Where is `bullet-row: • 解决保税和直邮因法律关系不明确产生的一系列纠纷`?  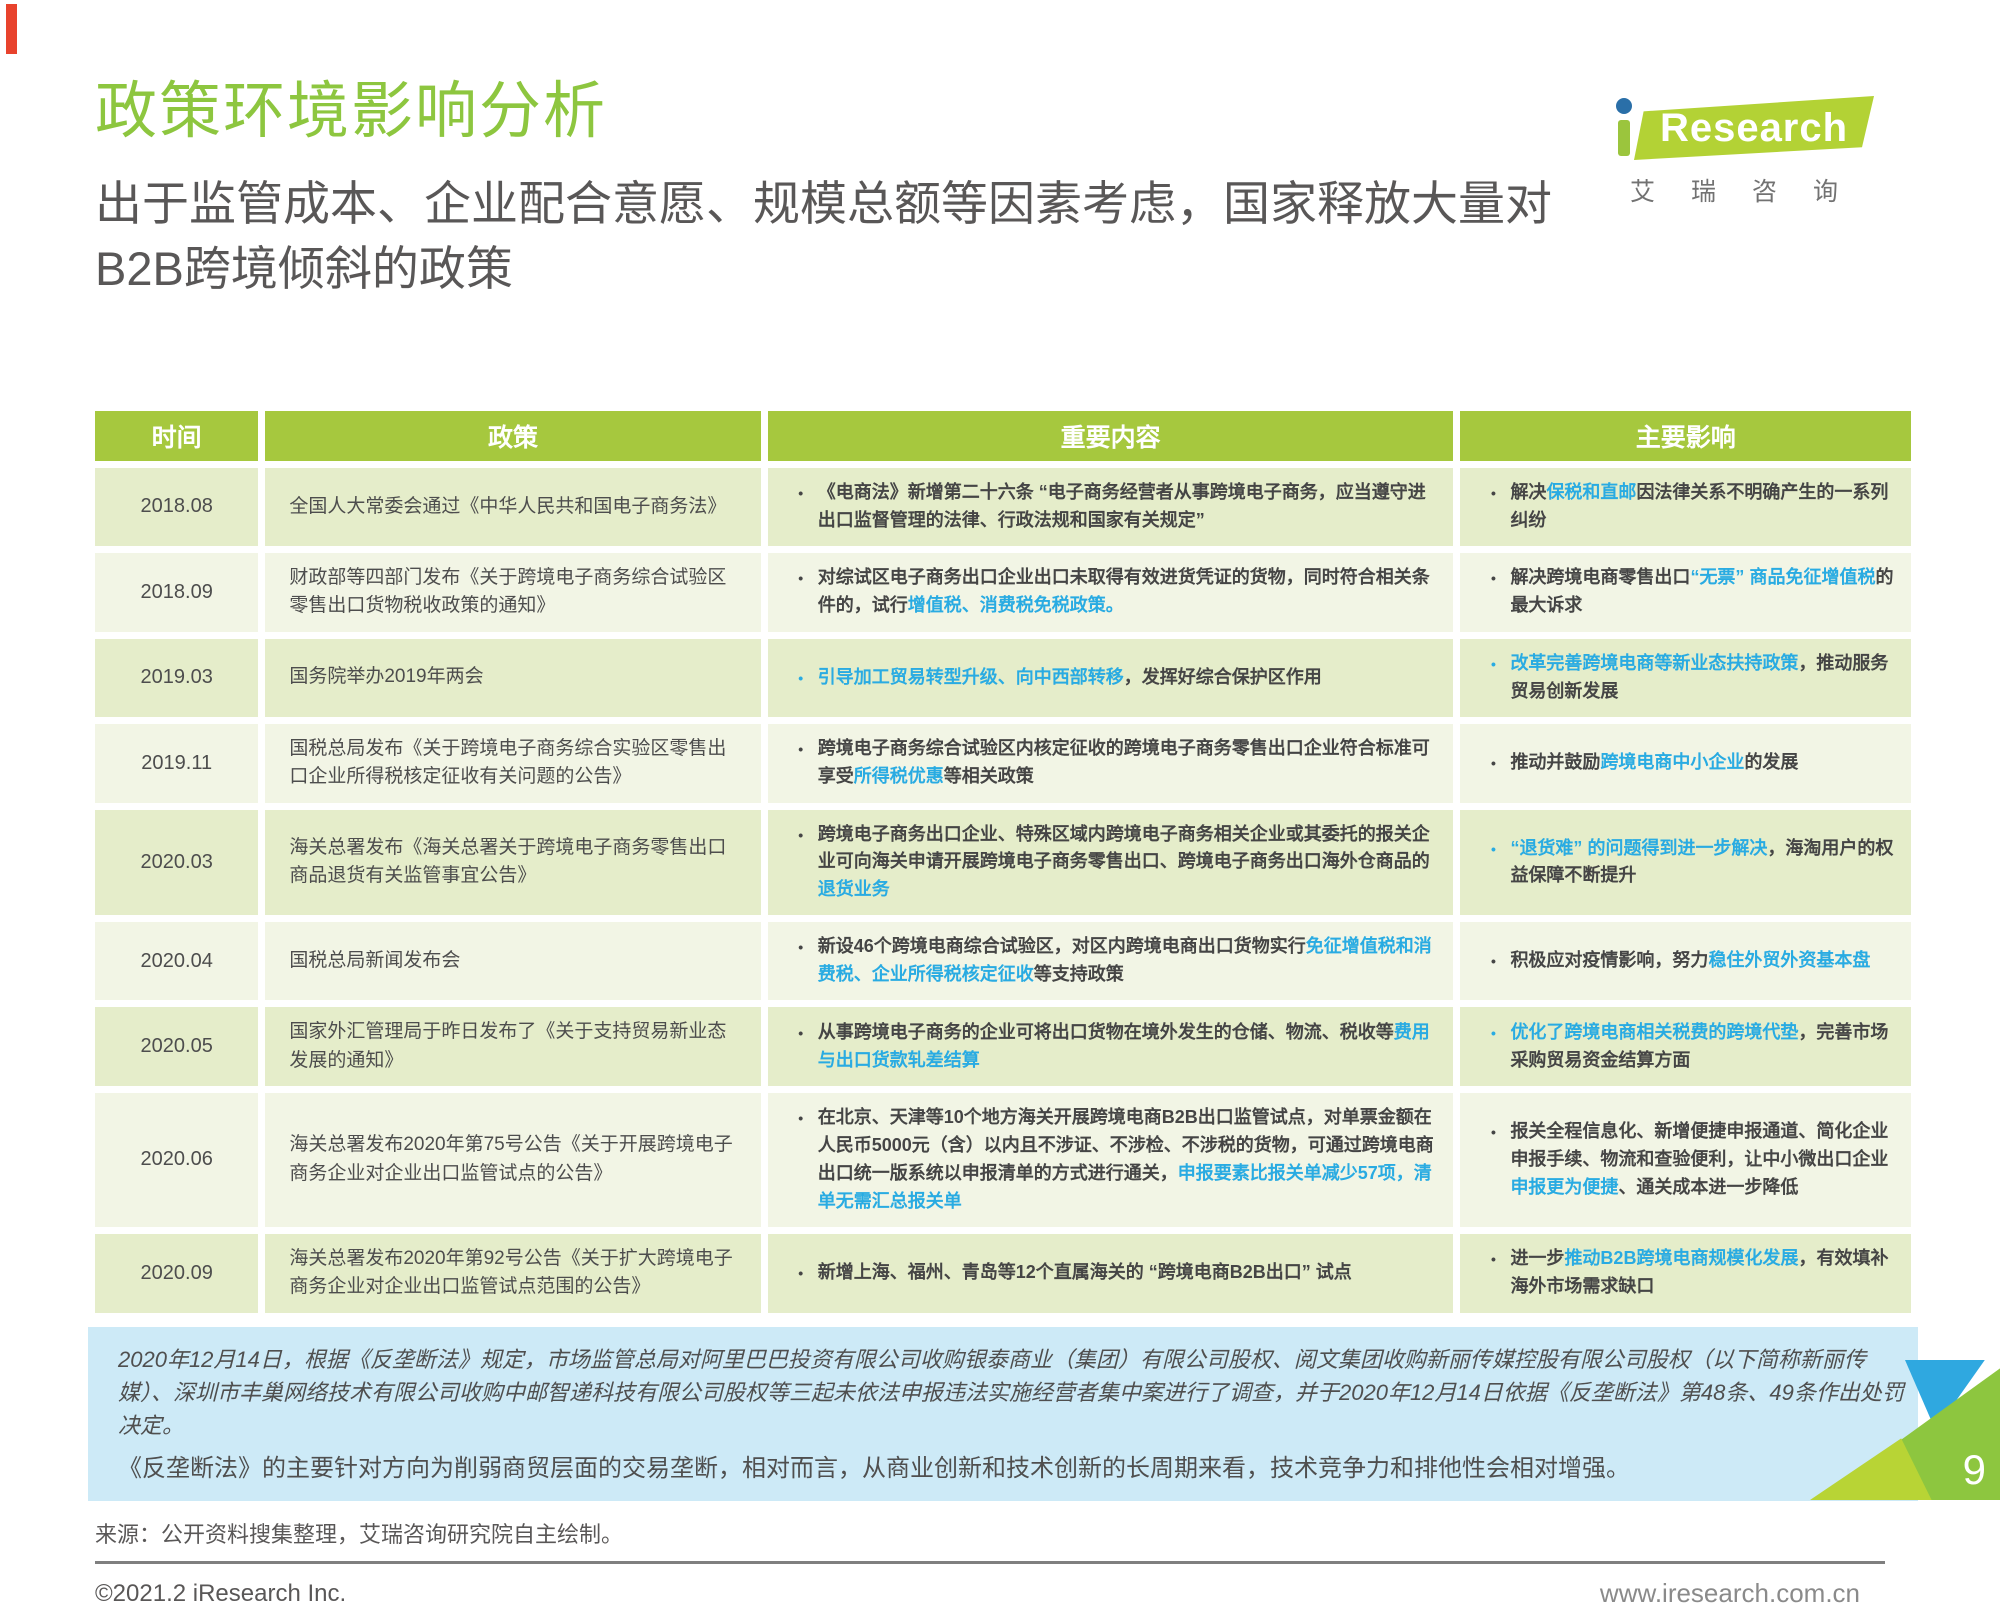
bullet-row: • 解决保税和直邮因法律关系不明确产生的一系列纠纷 is located at coordinates (1685, 507).